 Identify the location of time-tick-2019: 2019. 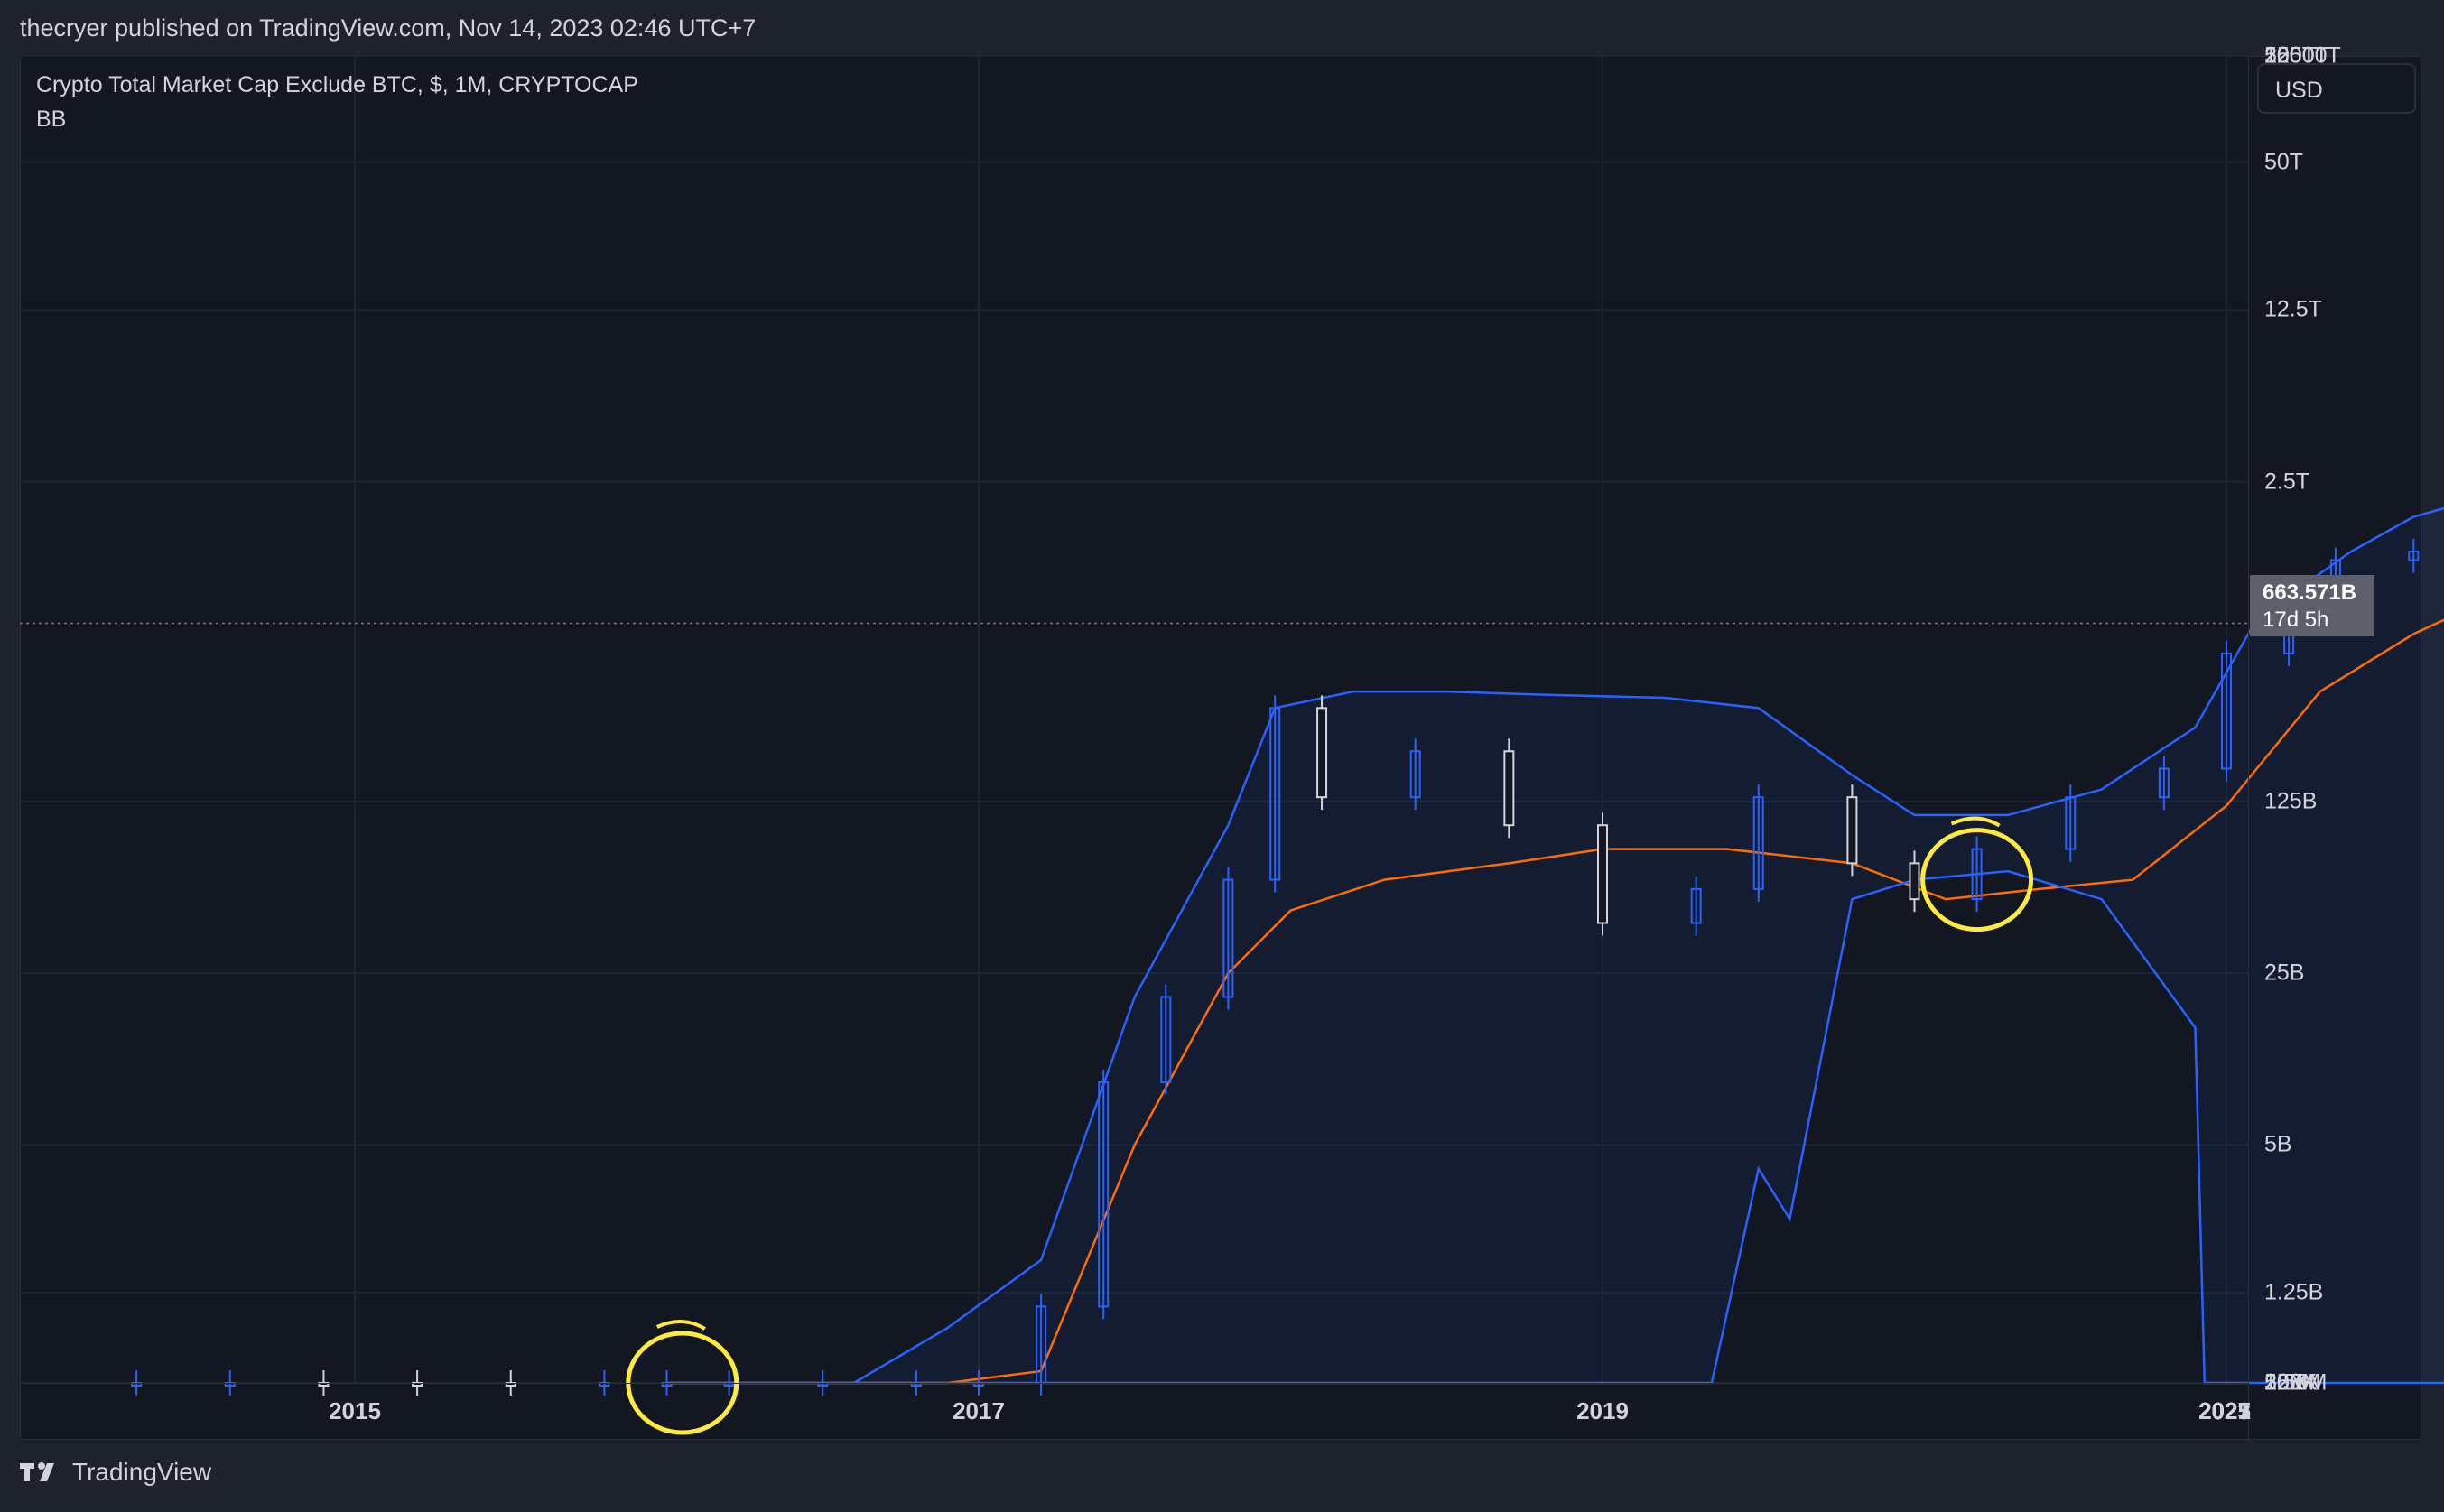
(1602, 1410).